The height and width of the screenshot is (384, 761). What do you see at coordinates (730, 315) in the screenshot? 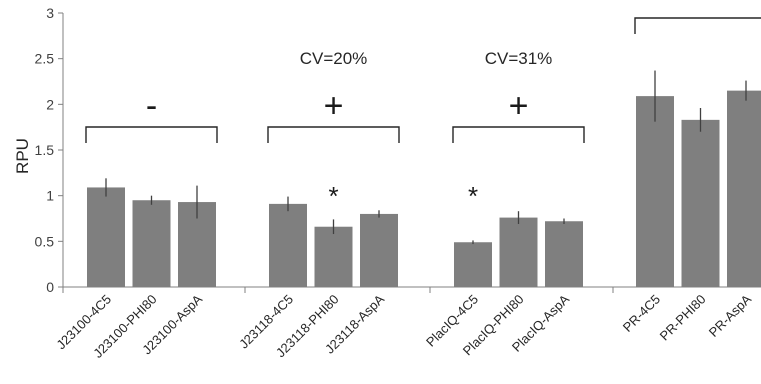
I see `x-tick-label: PR-AspA` at bounding box center [730, 315].